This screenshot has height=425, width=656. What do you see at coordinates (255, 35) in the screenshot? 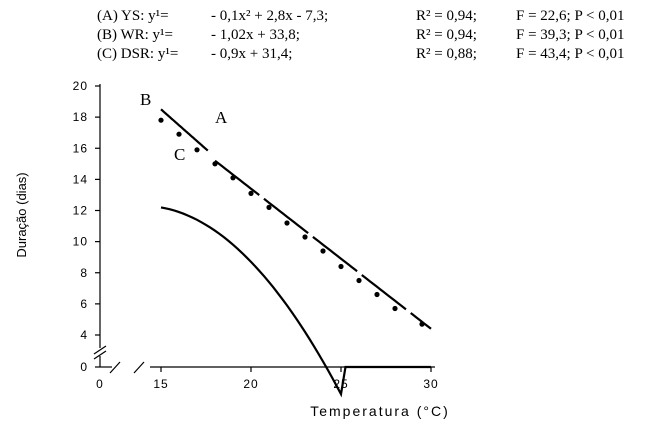
I see `legend-equation: - 1,02x + 33,8;` at bounding box center [255, 35].